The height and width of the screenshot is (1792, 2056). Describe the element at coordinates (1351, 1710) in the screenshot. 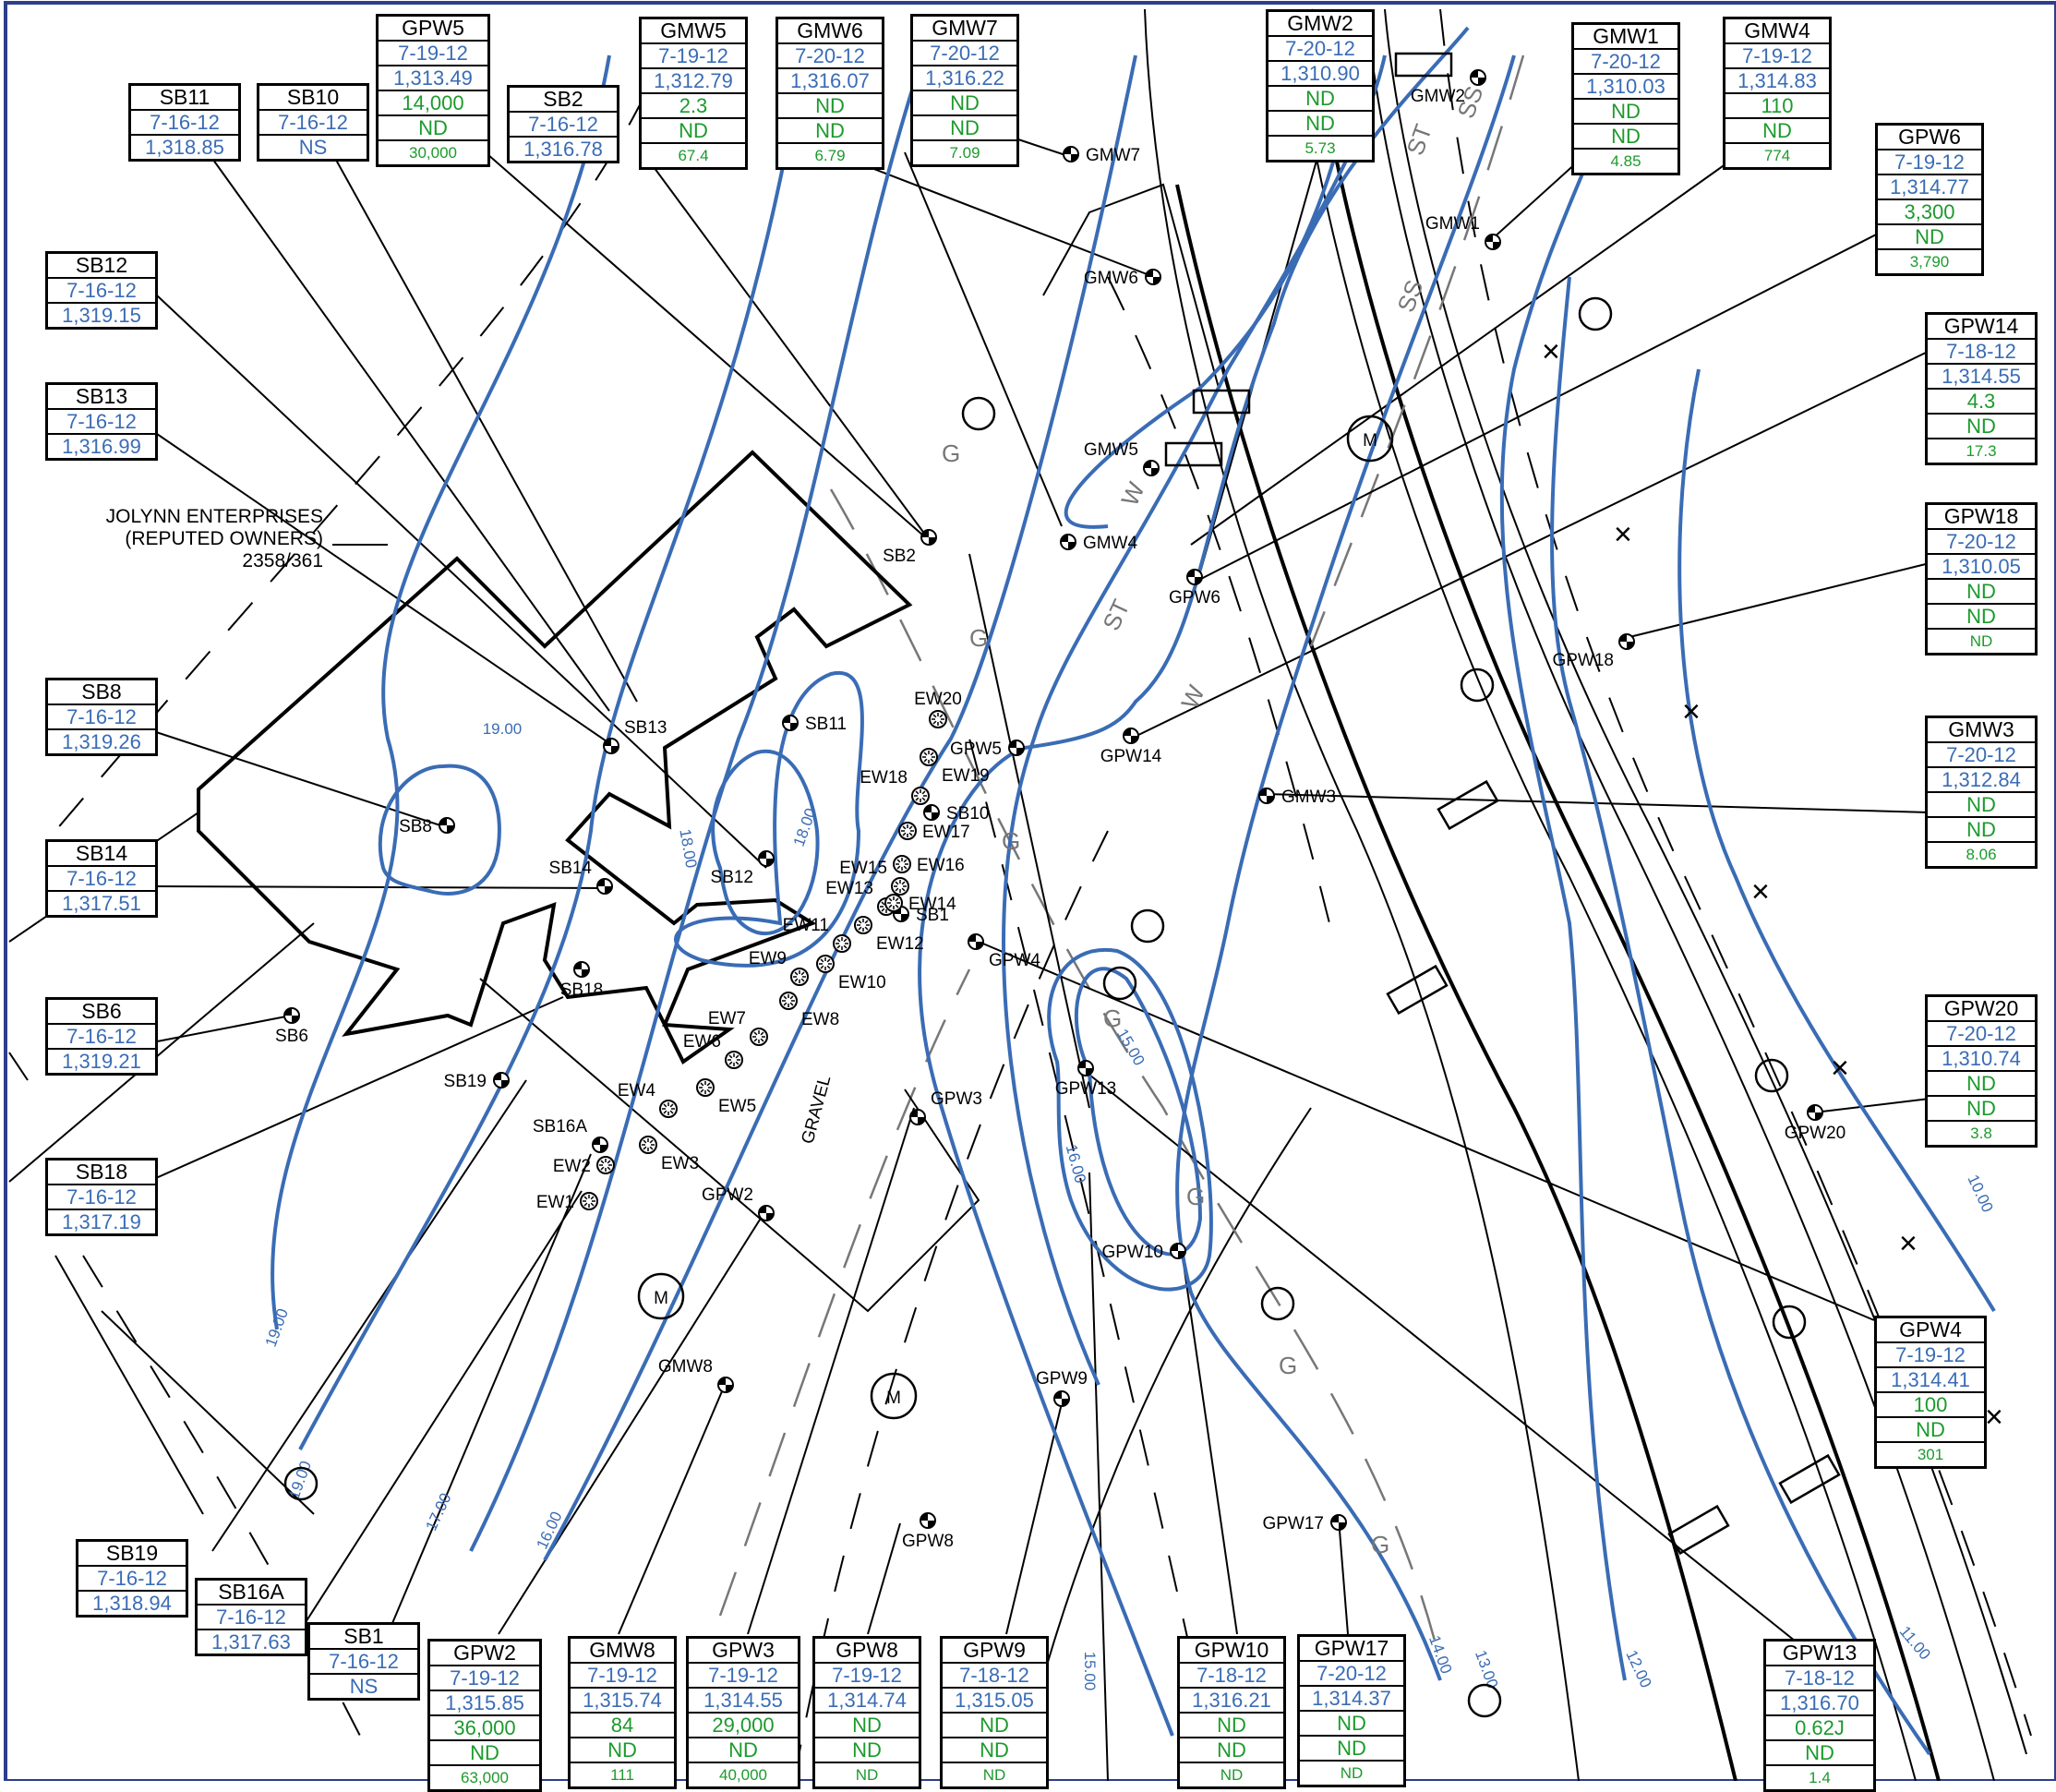

I see `sample-label-gpw17: GPW17 7-20-12 1,314.37 ND ND ND` at that location.